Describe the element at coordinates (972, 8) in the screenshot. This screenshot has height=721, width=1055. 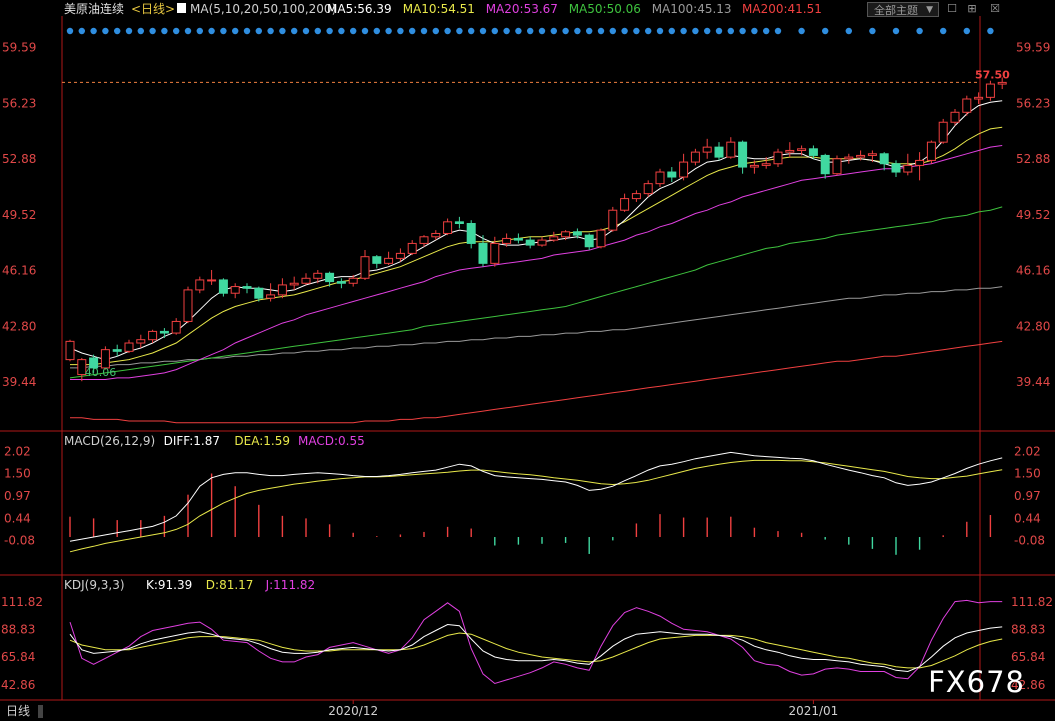
I see `restore-icon: ⊞` at that location.